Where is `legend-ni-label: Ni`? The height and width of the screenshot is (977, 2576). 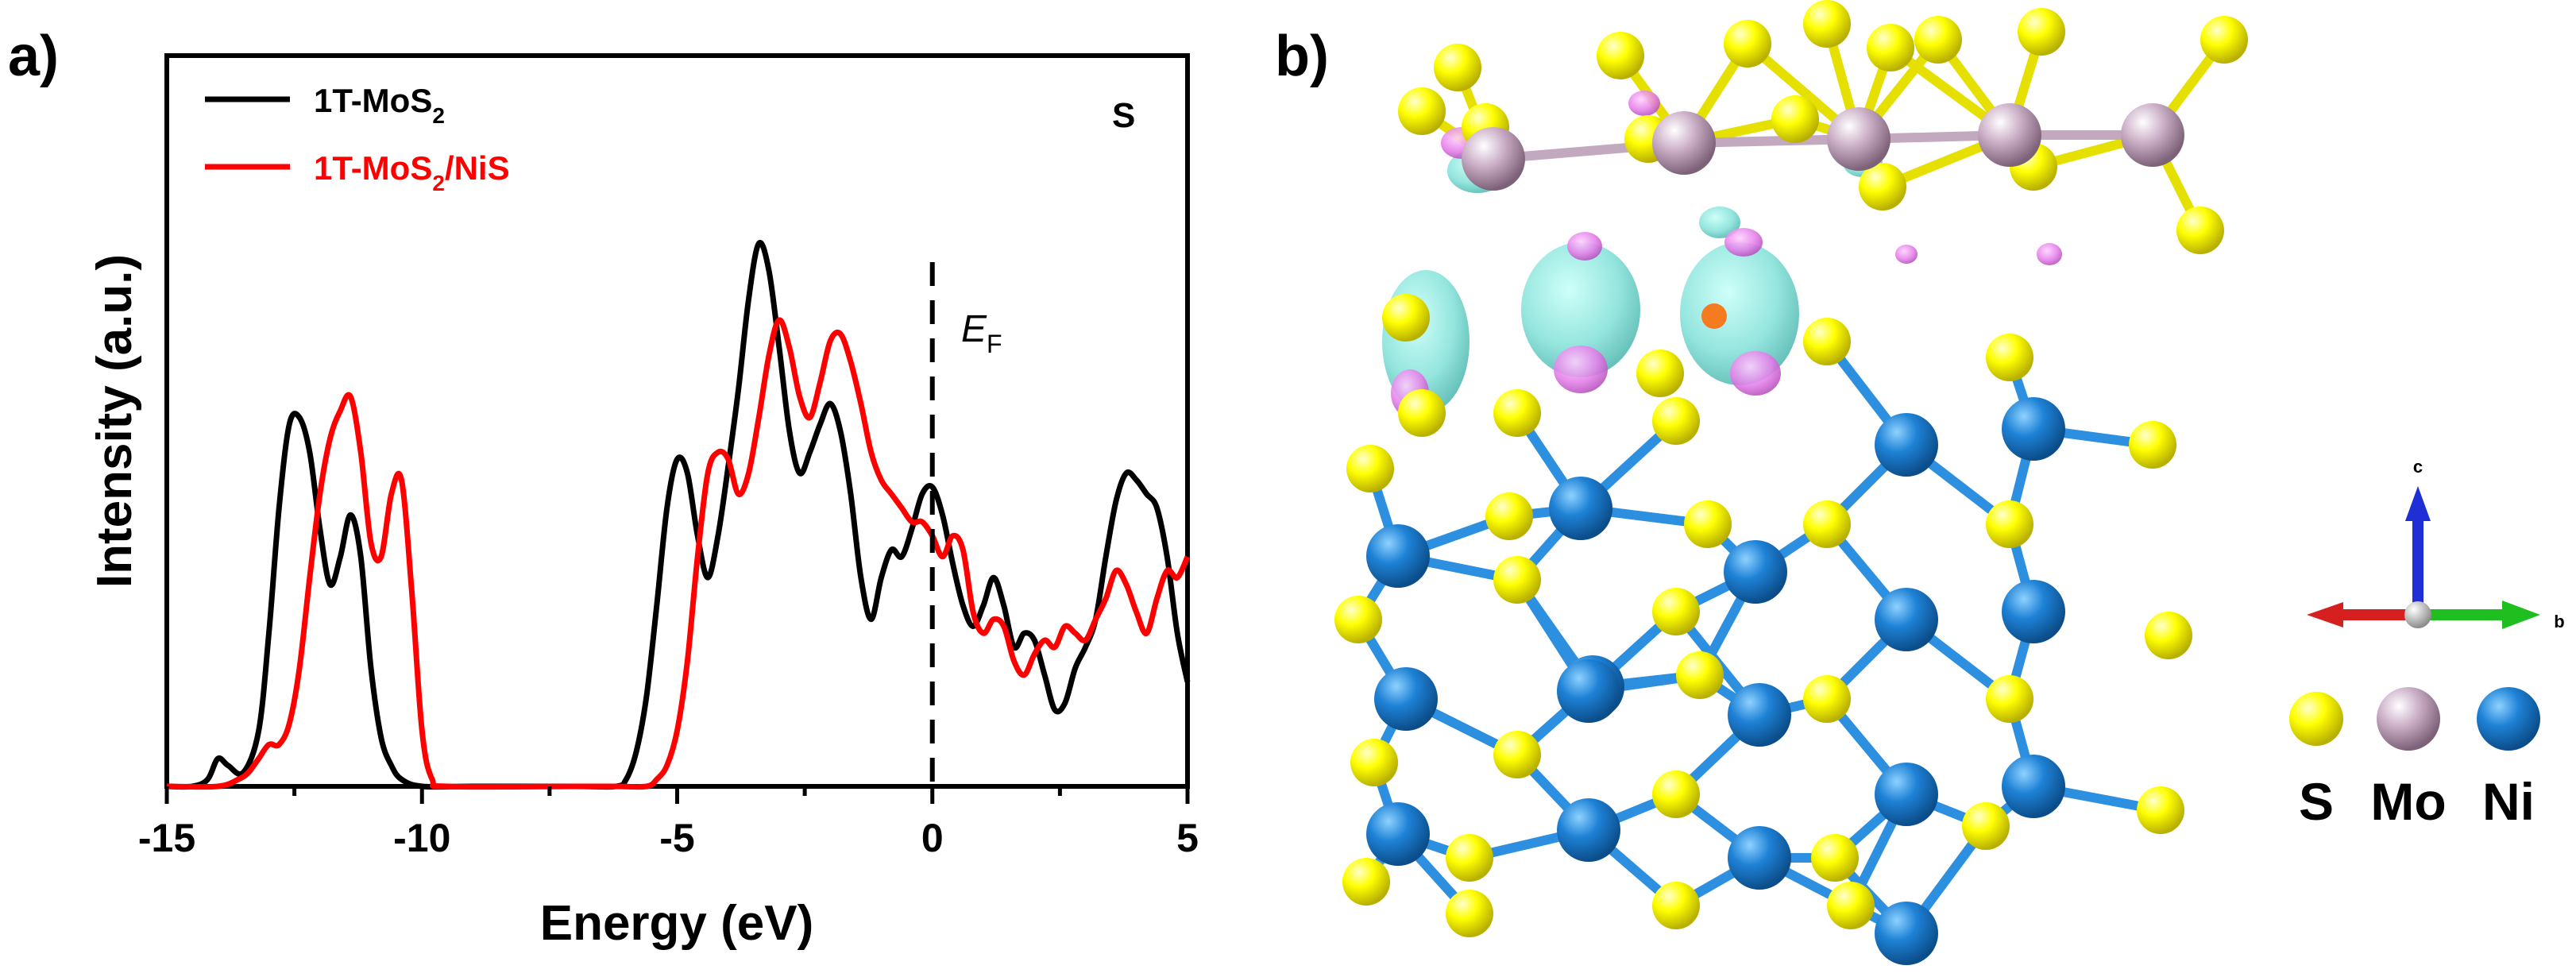 legend-ni-label: Ni is located at coordinates (2508, 801).